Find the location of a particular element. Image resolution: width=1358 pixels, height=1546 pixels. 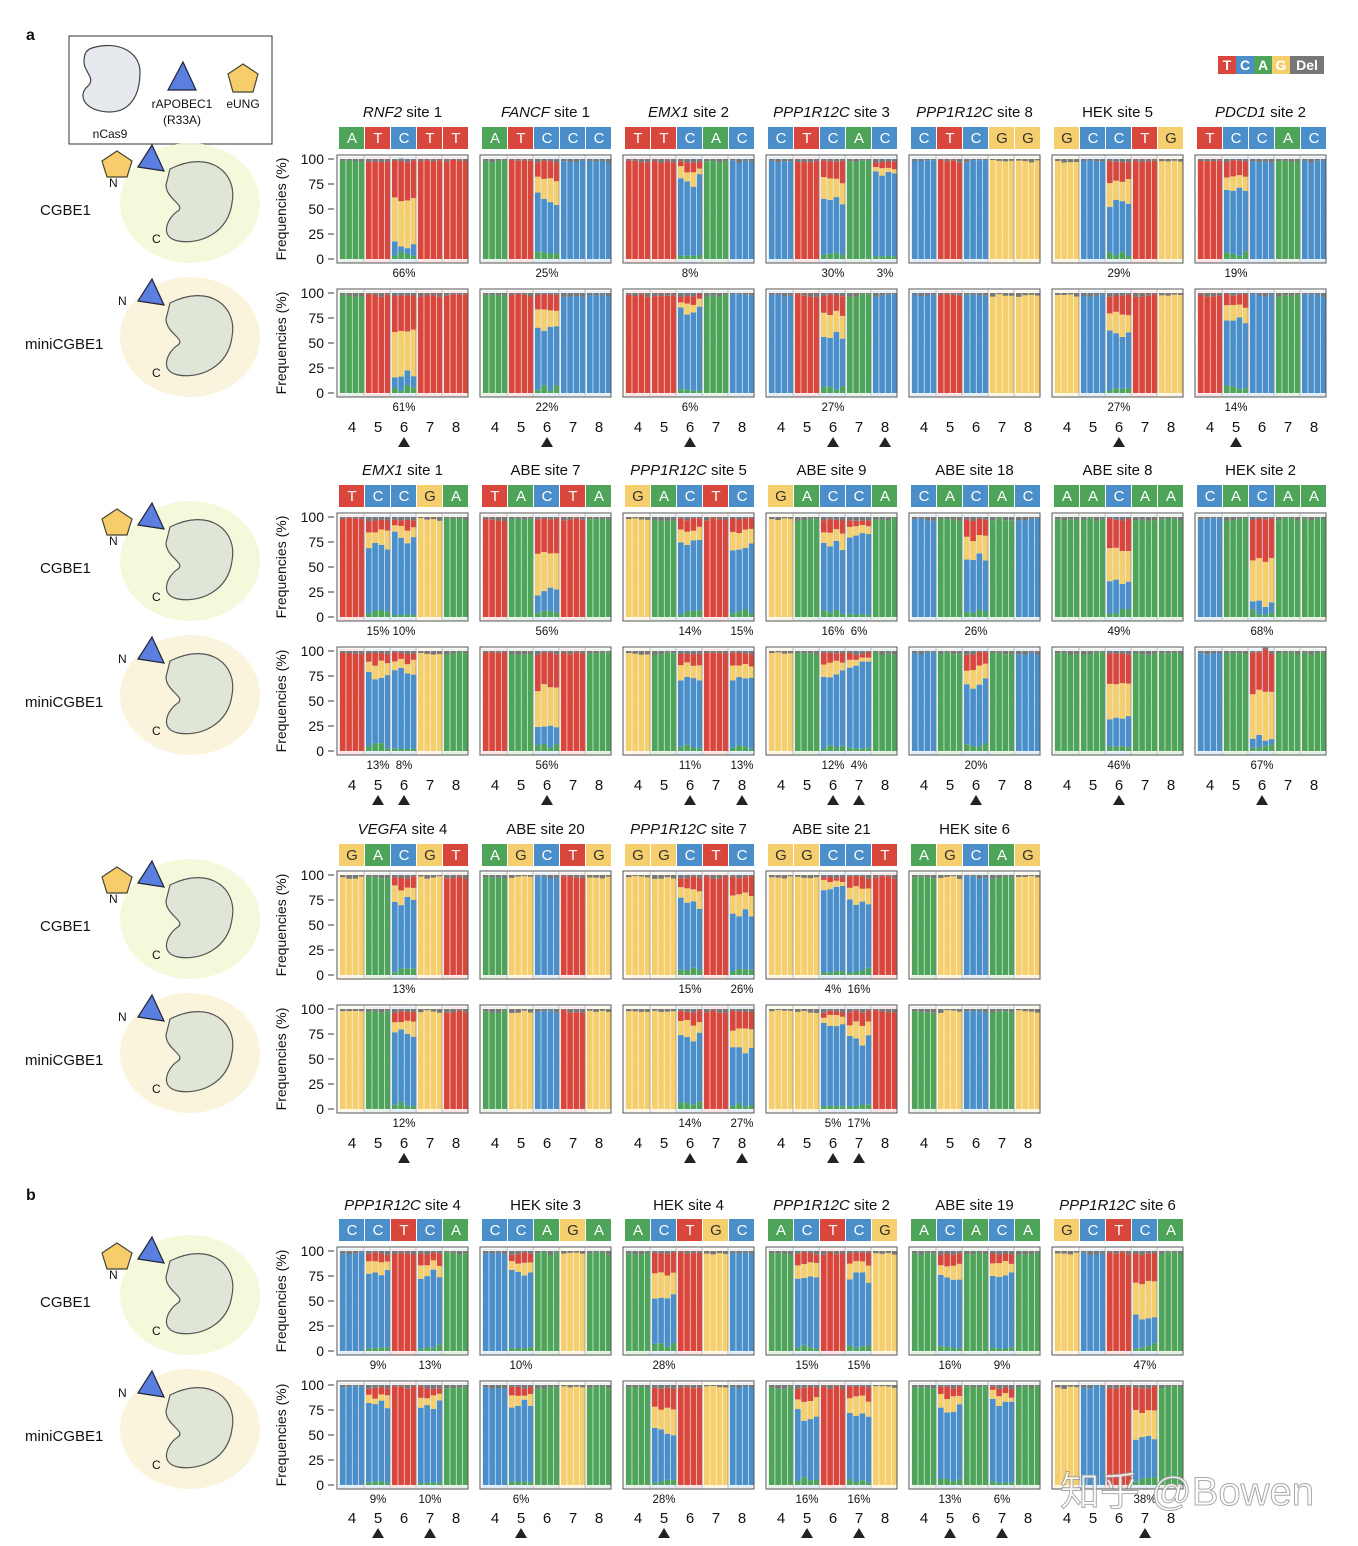

sequence-base-letter: G is located at coordinates (430, 496).